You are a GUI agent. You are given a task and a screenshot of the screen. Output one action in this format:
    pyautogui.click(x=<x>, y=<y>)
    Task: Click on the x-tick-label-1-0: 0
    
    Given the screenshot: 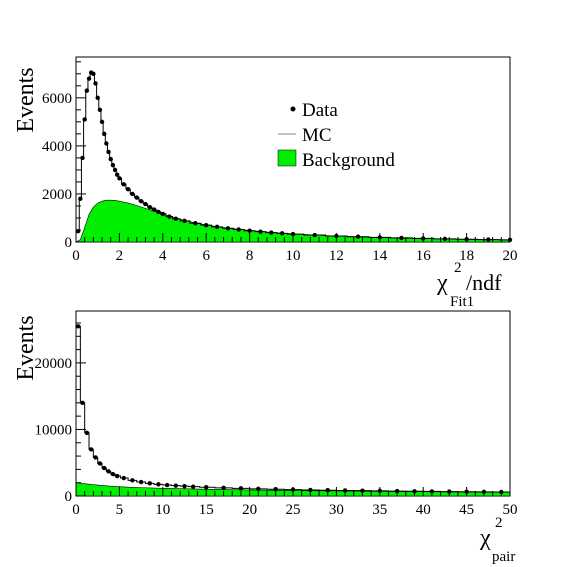 What is the action you would take?
    pyautogui.click(x=76, y=510)
    